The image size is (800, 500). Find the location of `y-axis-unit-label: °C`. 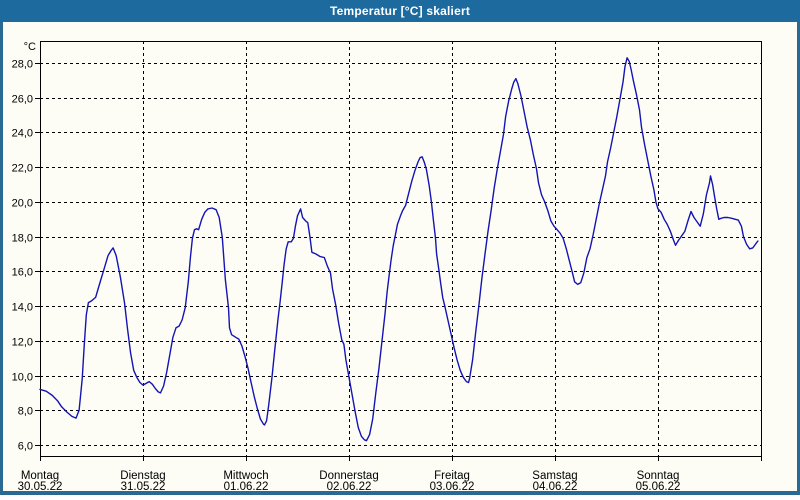

y-axis-unit-label: °C is located at coordinates (30, 47).